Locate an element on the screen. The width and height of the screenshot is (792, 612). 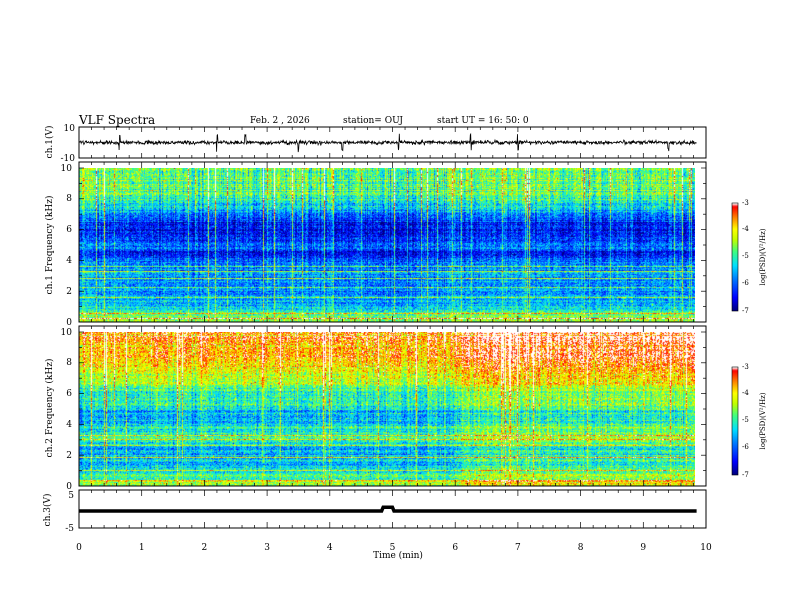
ch1-colorbar is located at coordinates (735, 257).